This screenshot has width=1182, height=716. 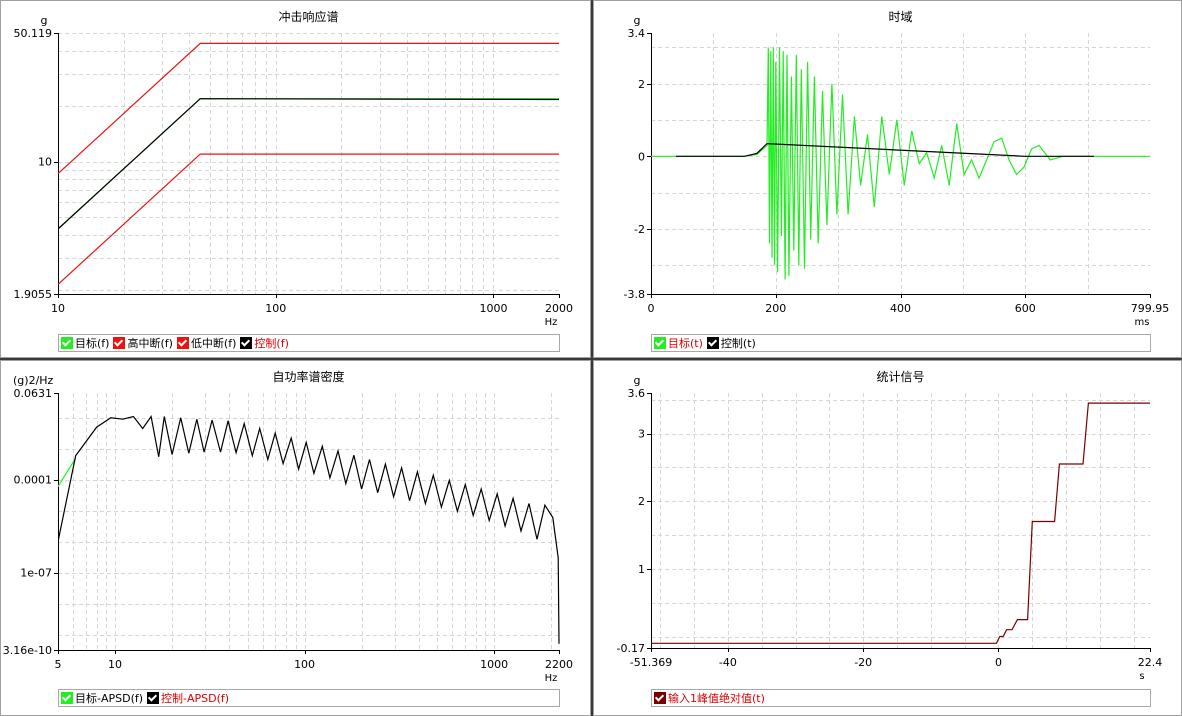 I want to click on legend-label: 高中断(f), so click(x=150, y=343).